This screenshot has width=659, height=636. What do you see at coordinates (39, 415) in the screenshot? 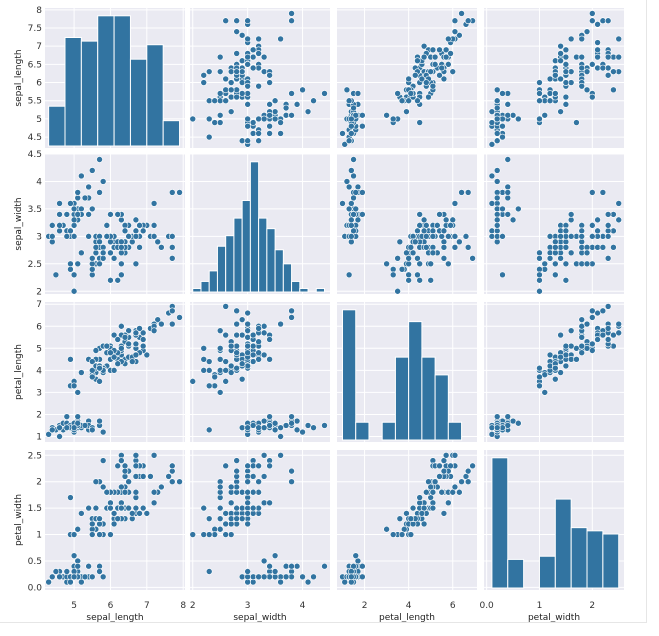
I see `y-tick-label: 2` at bounding box center [39, 415].